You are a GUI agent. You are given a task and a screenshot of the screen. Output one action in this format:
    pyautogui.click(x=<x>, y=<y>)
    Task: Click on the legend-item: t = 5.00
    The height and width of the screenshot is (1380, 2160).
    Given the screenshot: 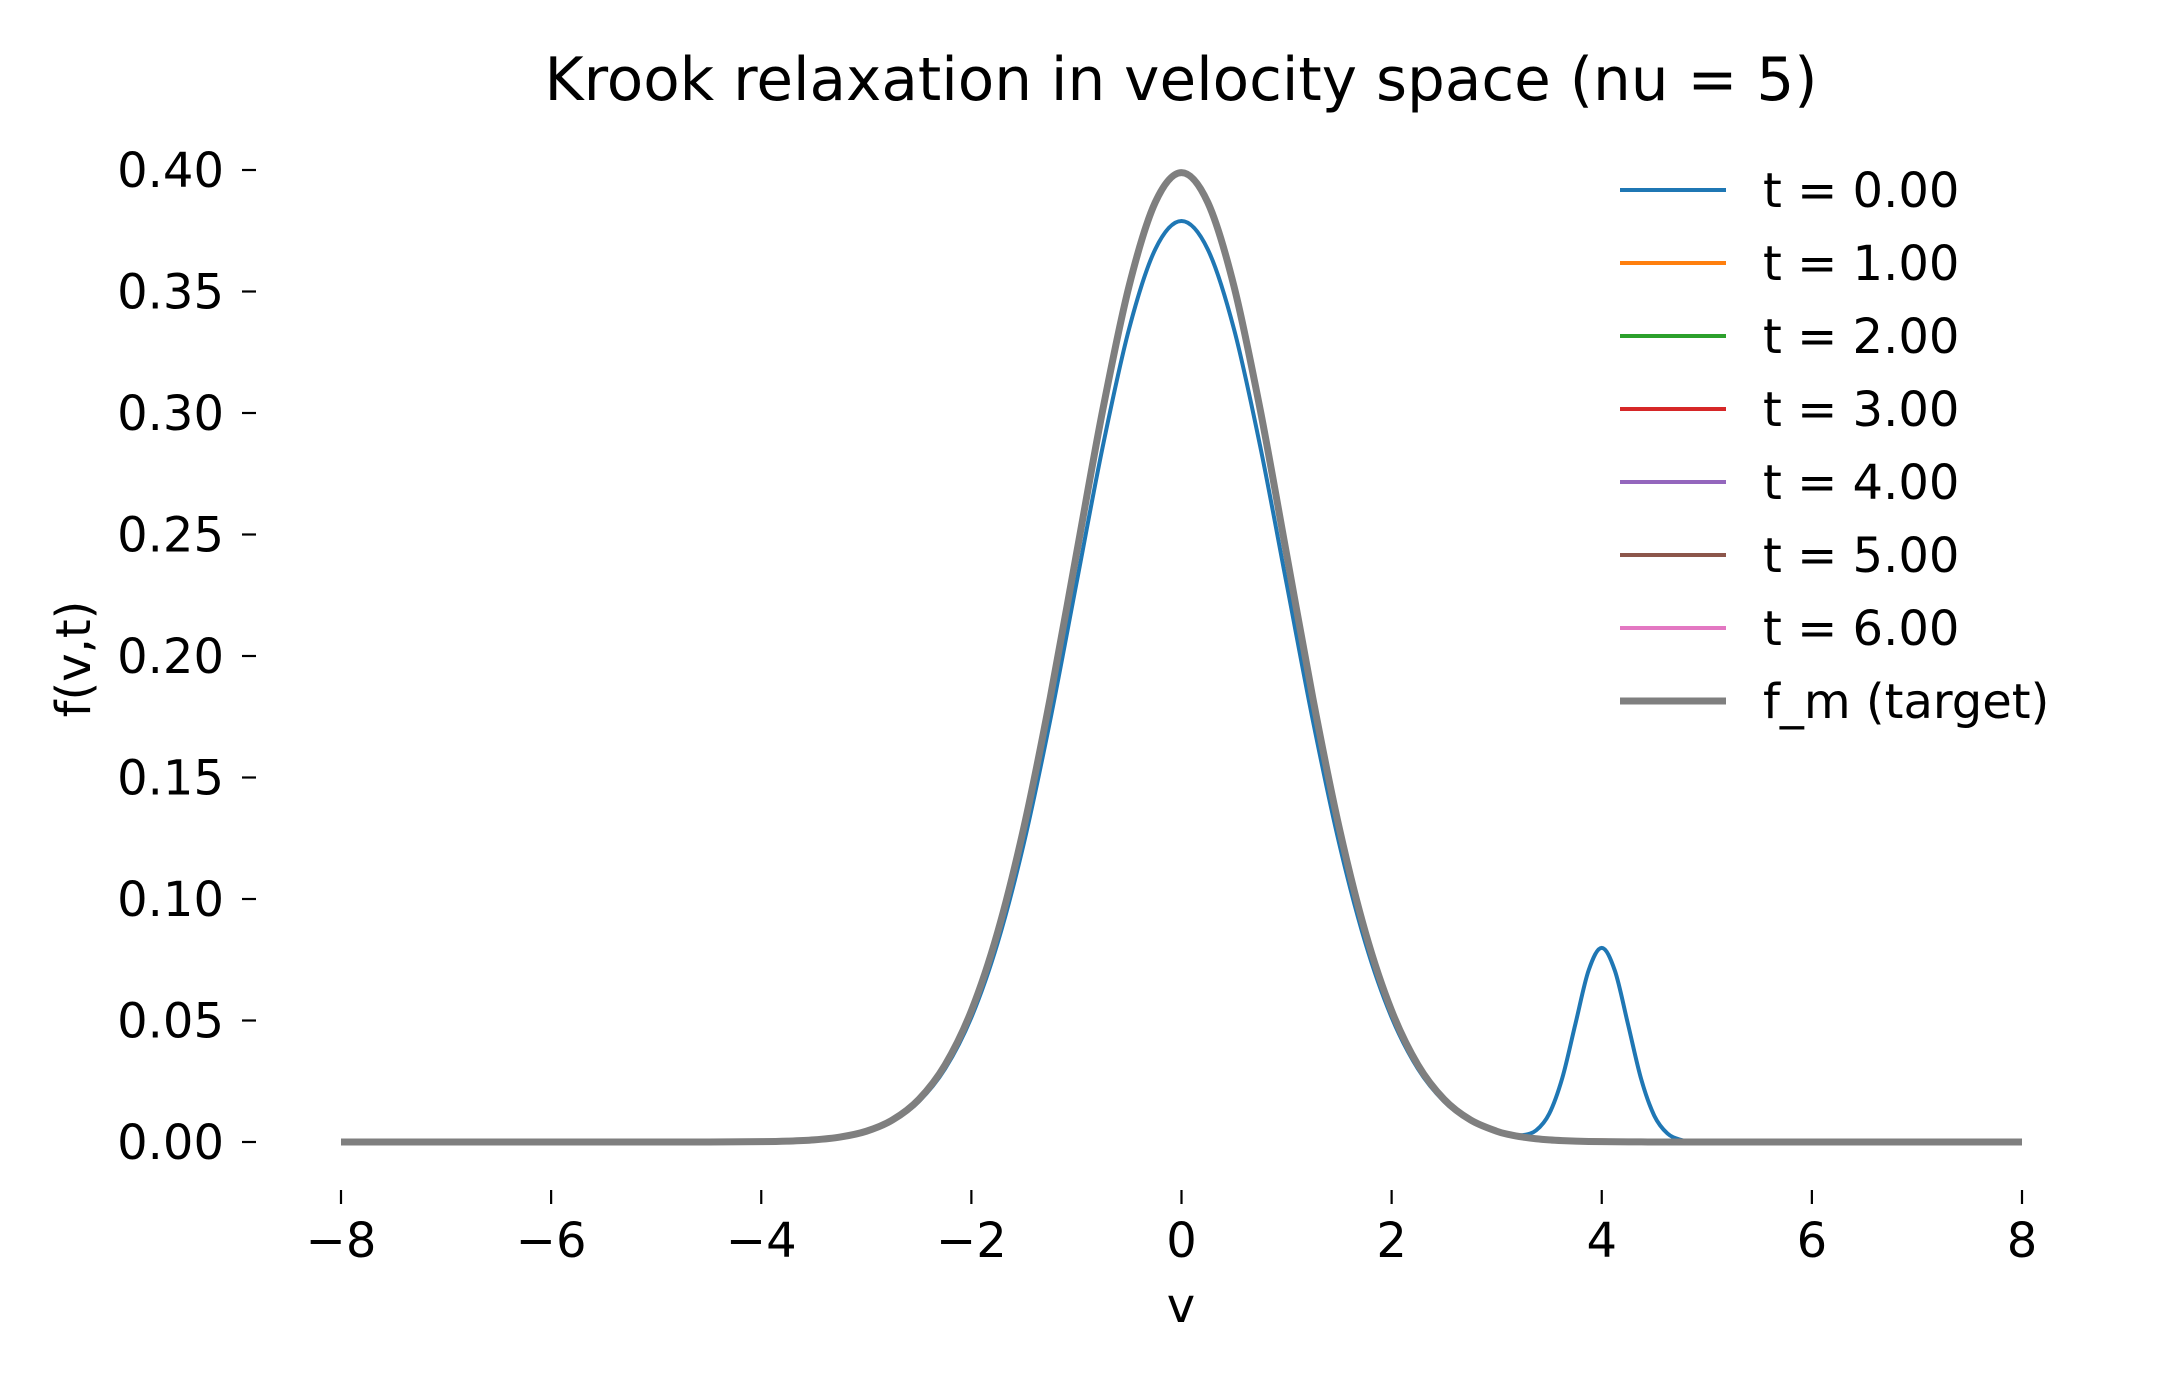 What is the action you would take?
    pyautogui.click(x=1789, y=556)
    